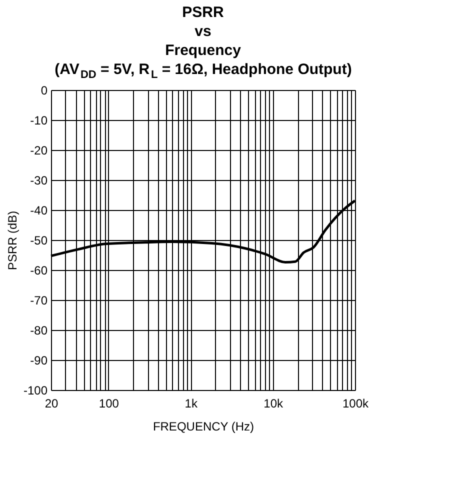 This screenshot has width=451, height=492. What do you see at coordinates (39, 301) in the screenshot?
I see `y-tick-label: -70` at bounding box center [39, 301].